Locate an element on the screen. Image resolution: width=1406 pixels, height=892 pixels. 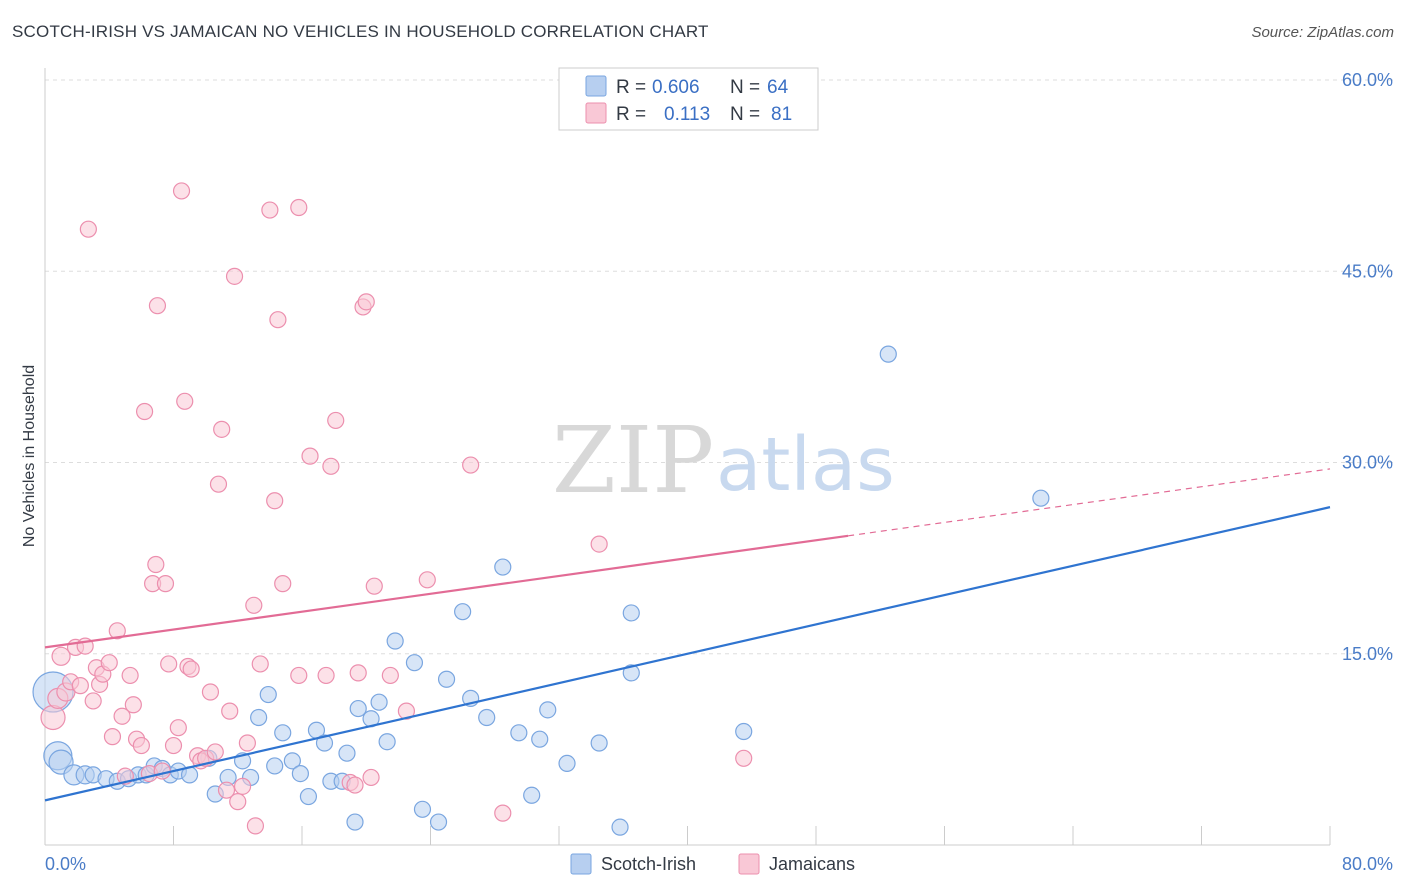
correlation-legend: R = 0.606 N = 64 R = 0.113 N = 81 is located at coordinates (688, 99).